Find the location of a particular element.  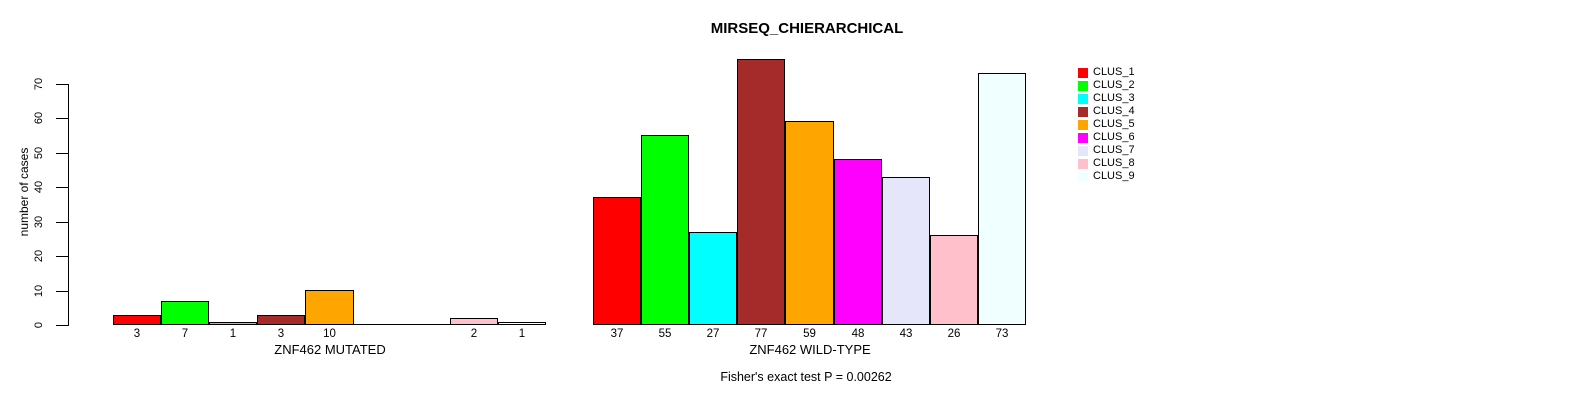

y-tick-label: 50 is located at coordinates (39, 153).